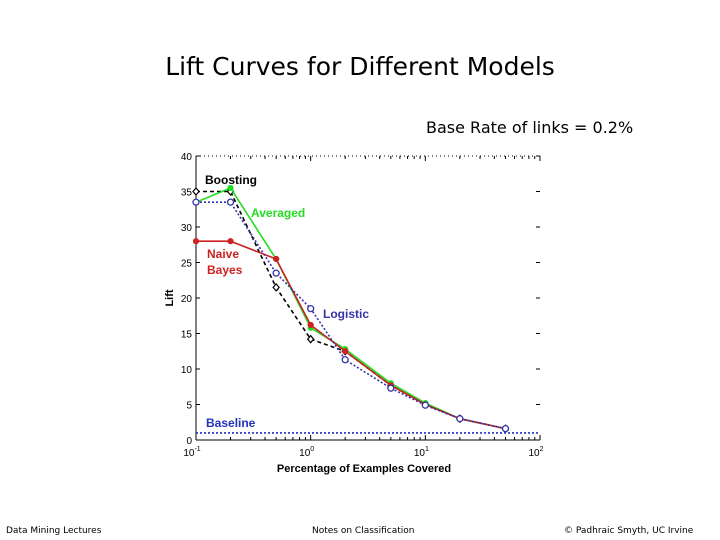  I want to click on y-tick-label: 0, so click(189, 441).